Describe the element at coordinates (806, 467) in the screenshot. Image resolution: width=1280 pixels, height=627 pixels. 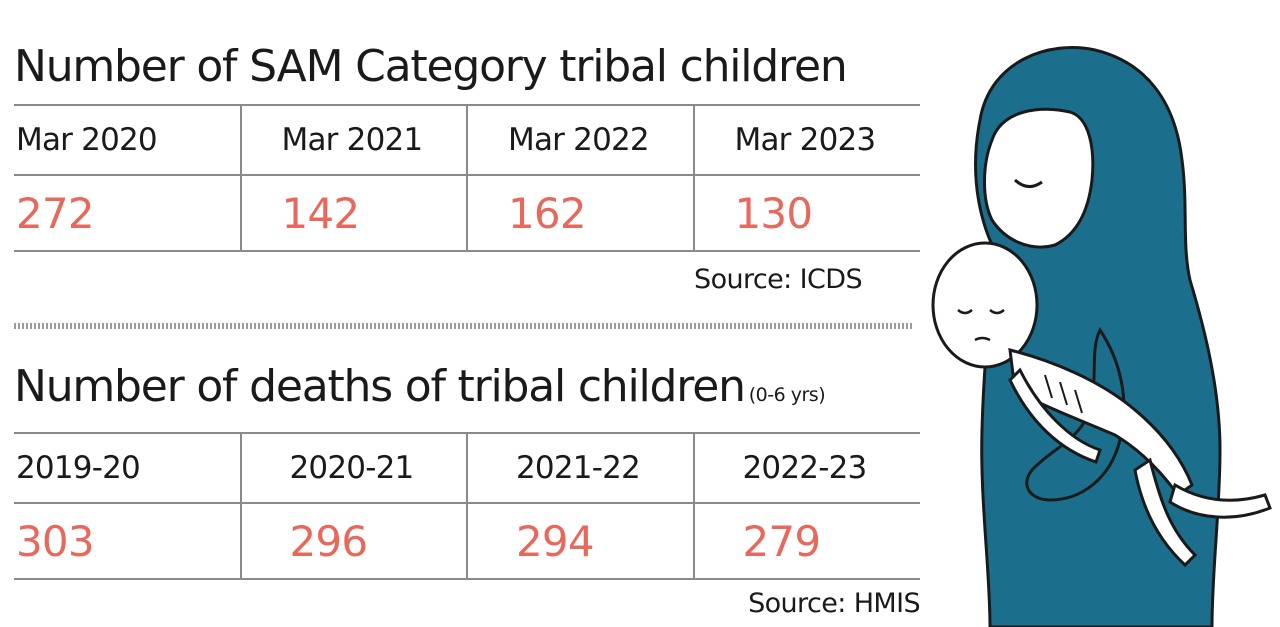
I see `deaths-year-cell: 2022-23` at that location.